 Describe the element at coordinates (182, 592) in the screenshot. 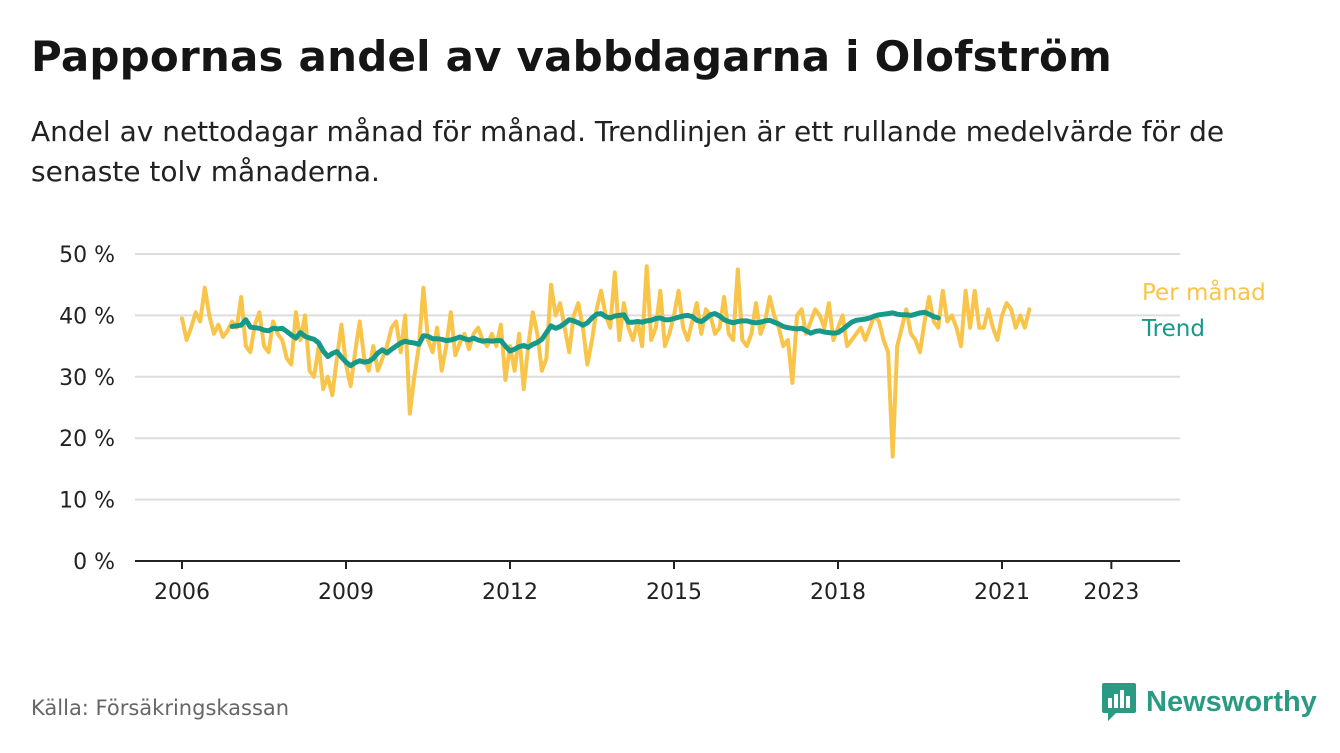

I see `x-tick-label: 2006` at that location.